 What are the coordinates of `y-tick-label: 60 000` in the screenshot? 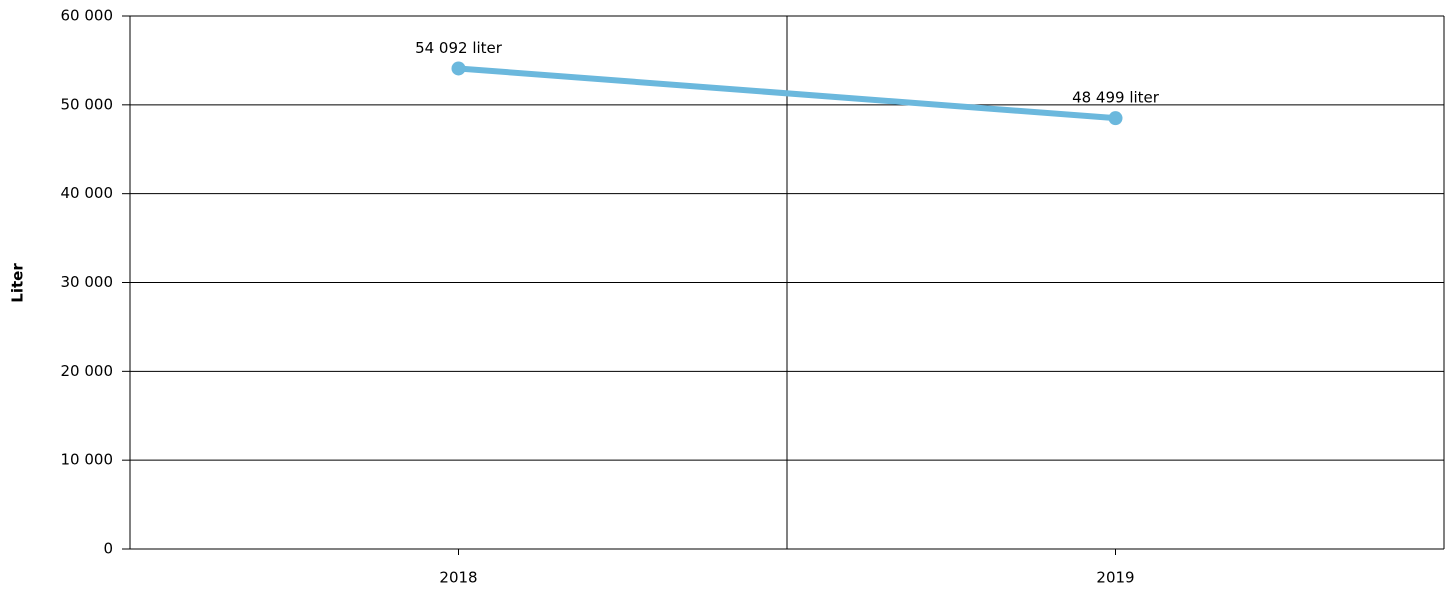 It's located at (87, 16).